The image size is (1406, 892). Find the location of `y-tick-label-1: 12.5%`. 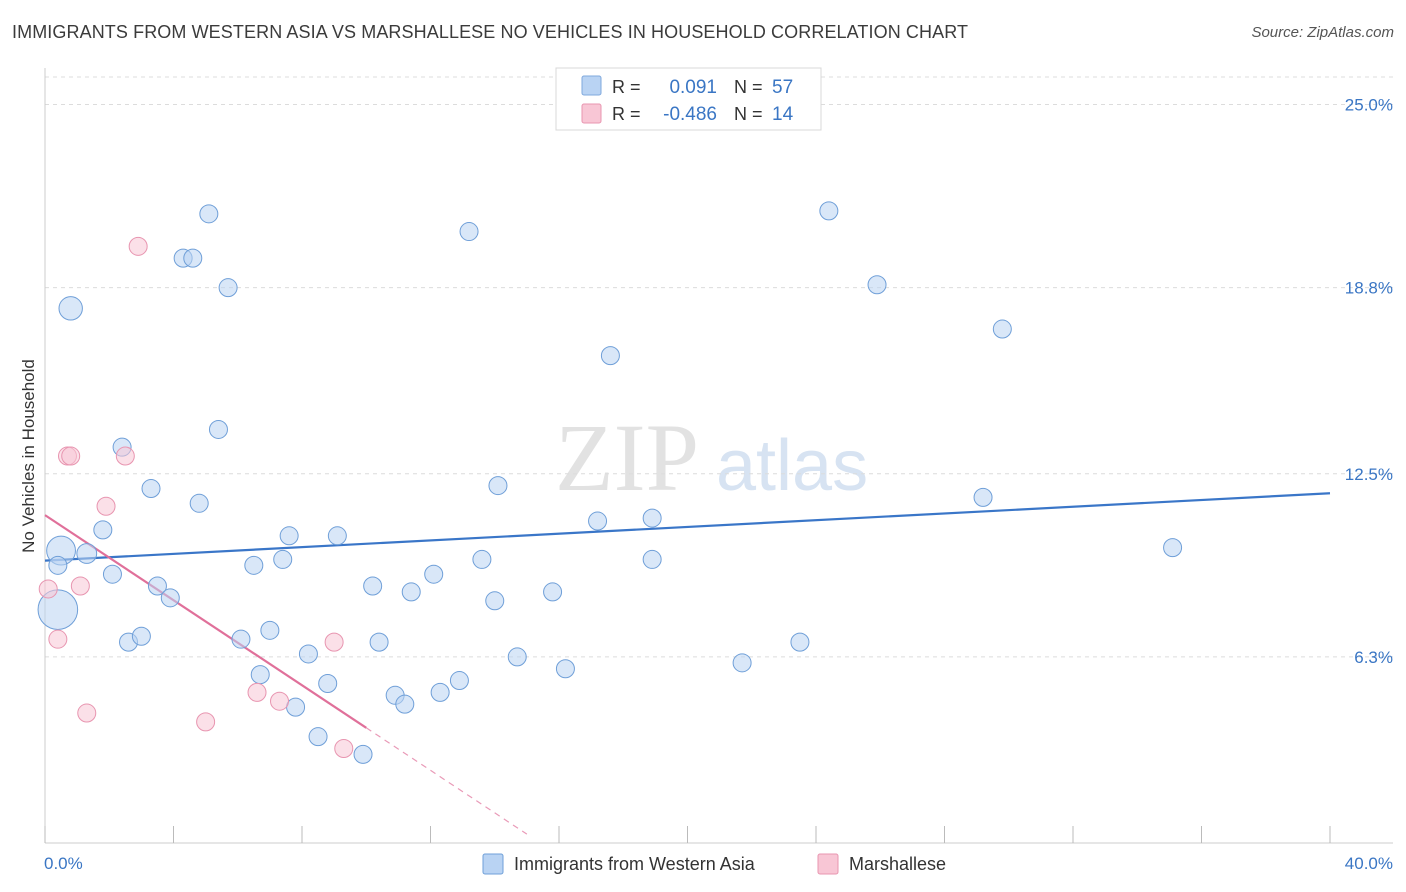

y-tick-label-1: 12.5% is located at coordinates (1369, 474).